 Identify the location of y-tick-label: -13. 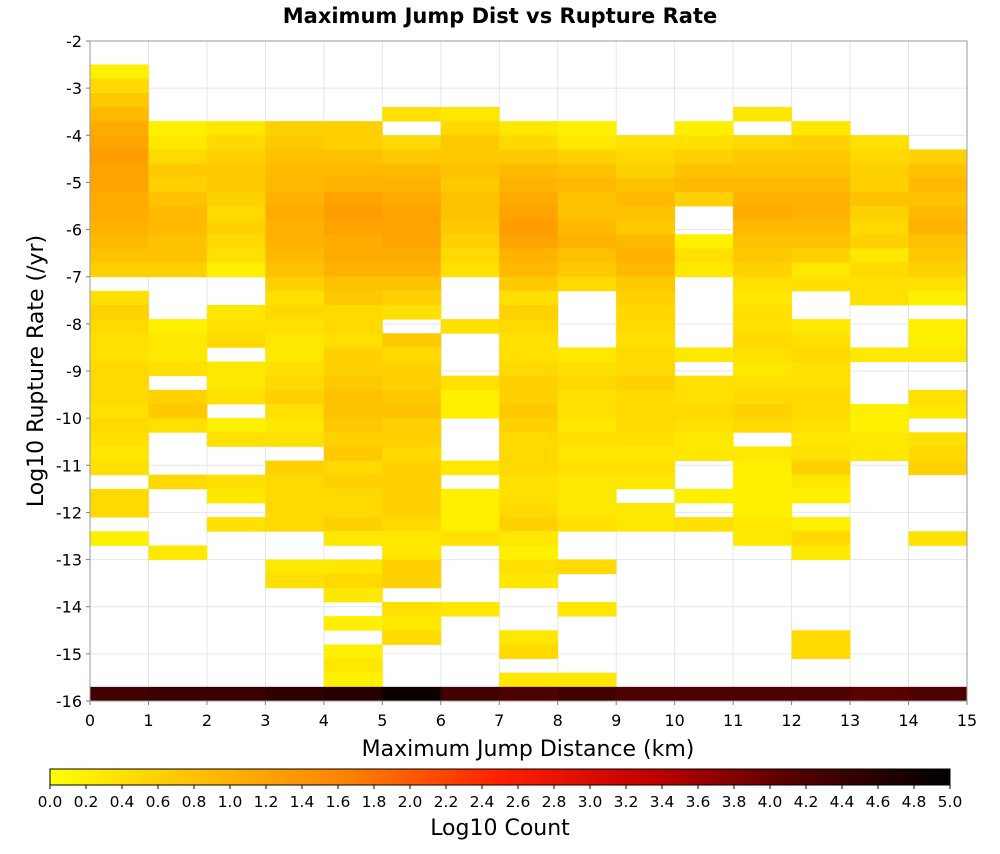
(69, 560).